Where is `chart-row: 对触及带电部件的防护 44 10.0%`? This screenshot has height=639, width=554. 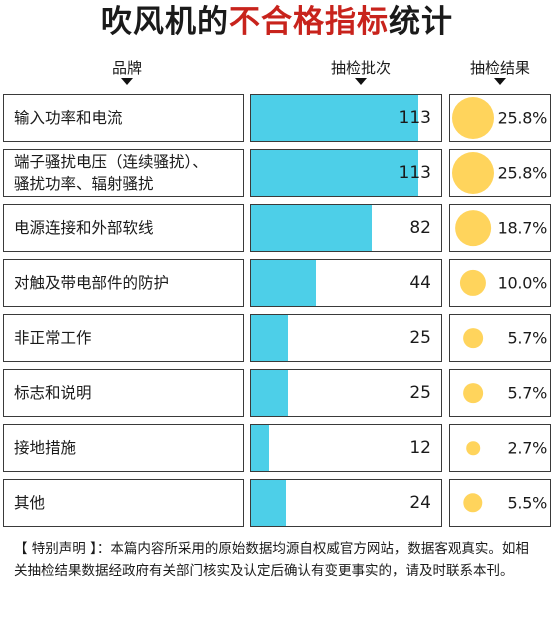
chart-row: 对触及带电部件的防护 44 10.0% is located at coordinates (277, 283).